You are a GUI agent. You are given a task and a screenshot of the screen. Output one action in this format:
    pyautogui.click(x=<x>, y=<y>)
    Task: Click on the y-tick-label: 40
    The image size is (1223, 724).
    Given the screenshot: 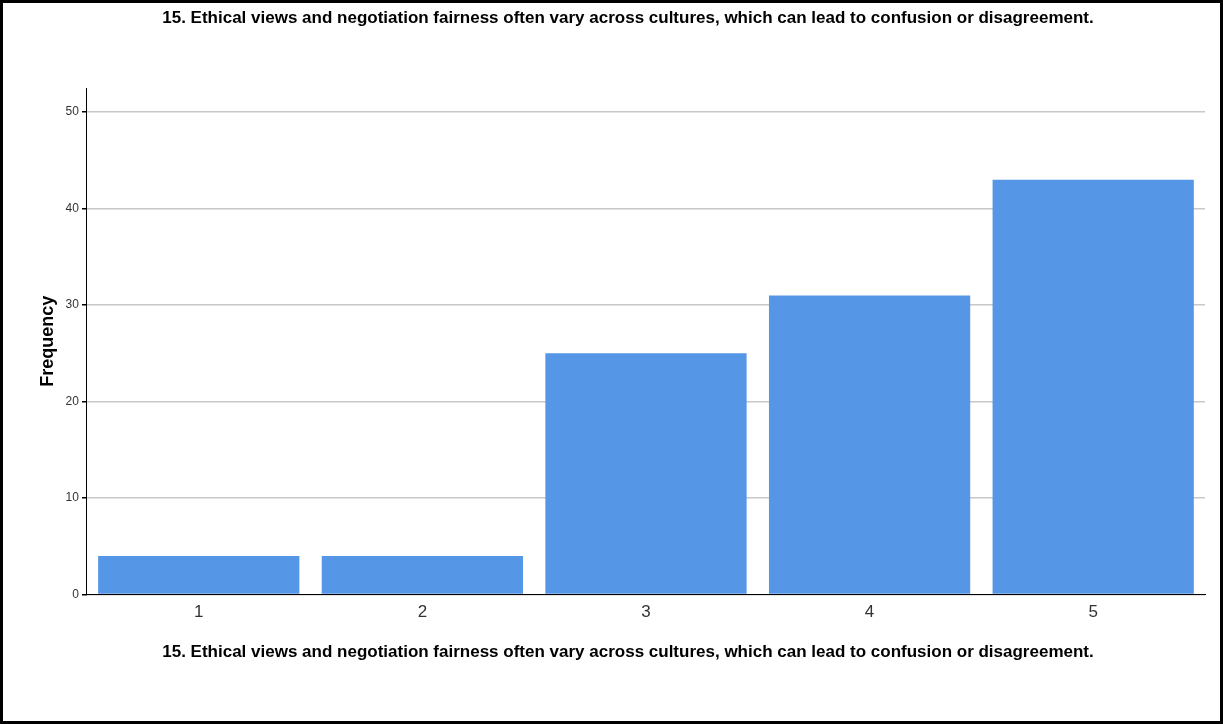 What is the action you would take?
    pyautogui.click(x=72, y=207)
    